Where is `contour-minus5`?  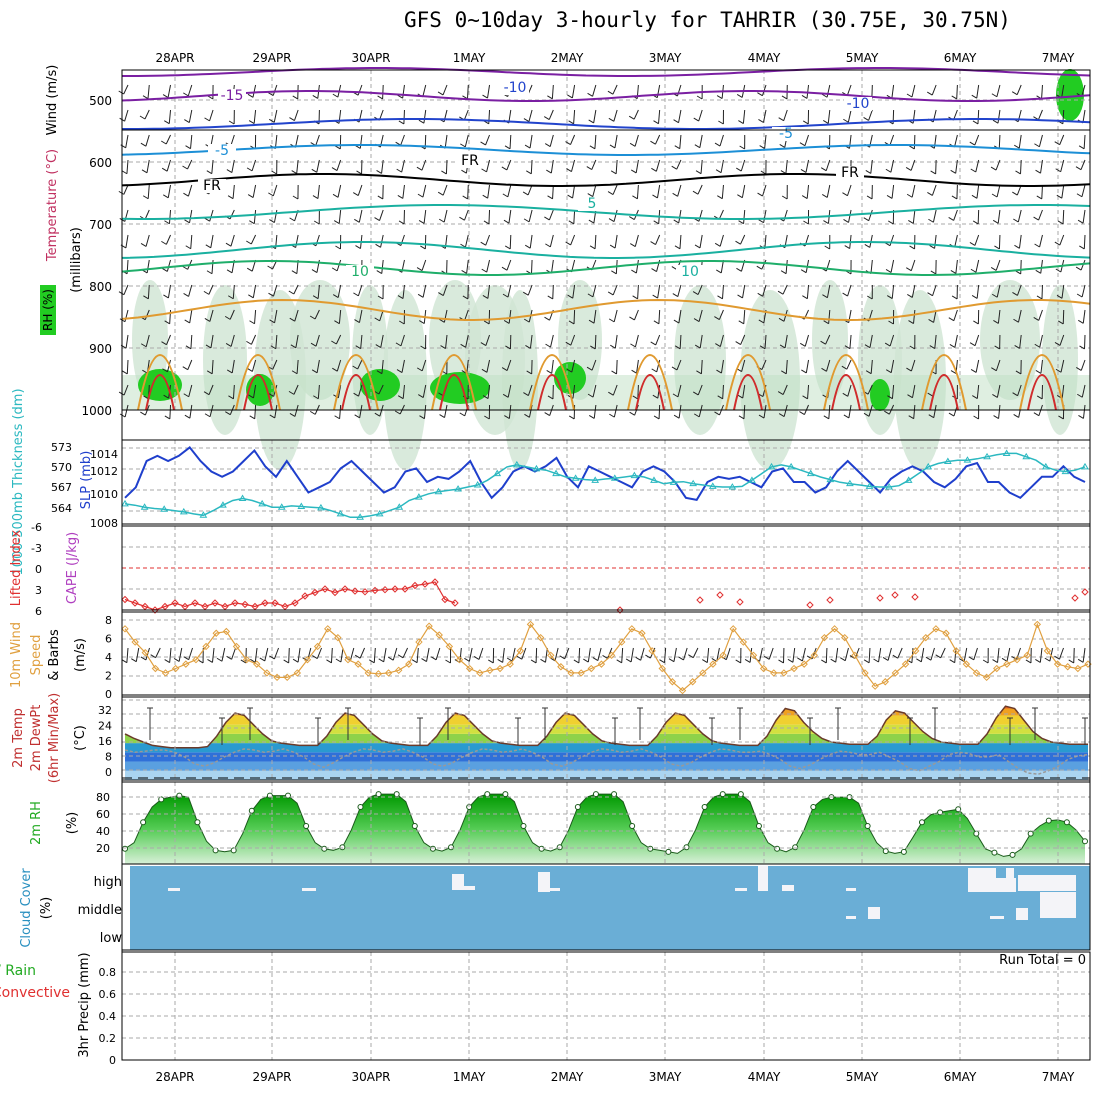
contour-minus5 is located at coordinates (606, 150).